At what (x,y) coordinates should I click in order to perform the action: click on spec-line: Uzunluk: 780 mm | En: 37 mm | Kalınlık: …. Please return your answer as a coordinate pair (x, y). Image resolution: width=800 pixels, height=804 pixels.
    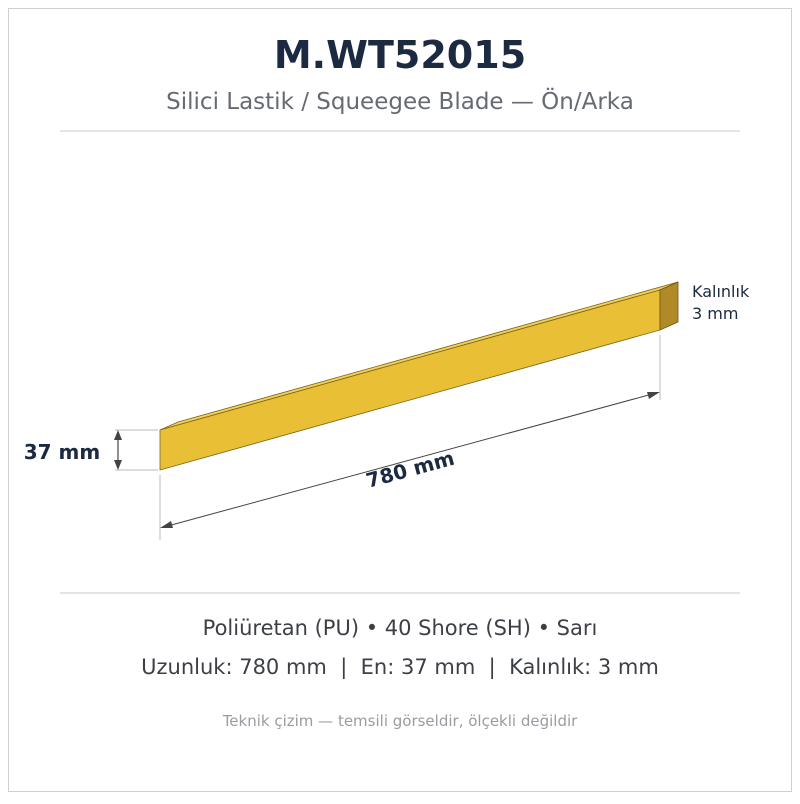
    Looking at the image, I should click on (400, 667).